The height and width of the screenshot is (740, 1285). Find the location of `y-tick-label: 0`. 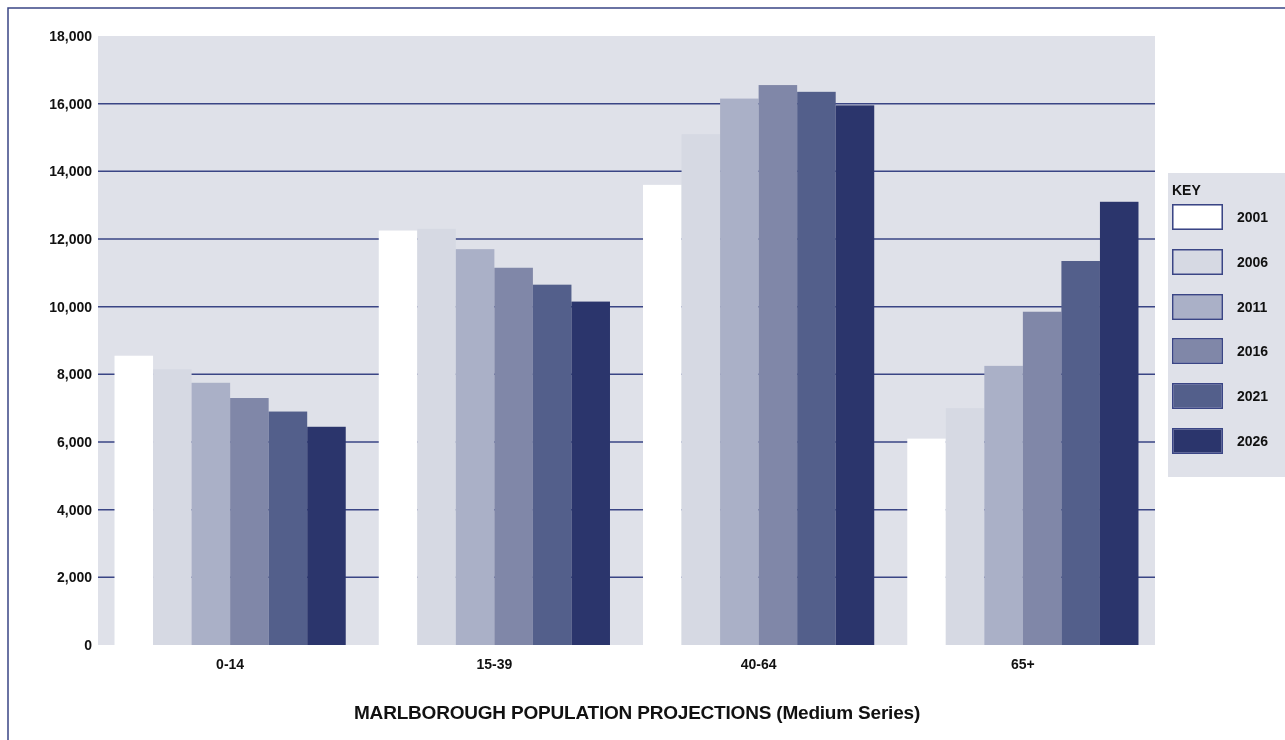

y-tick-label: 0 is located at coordinates (88, 644).